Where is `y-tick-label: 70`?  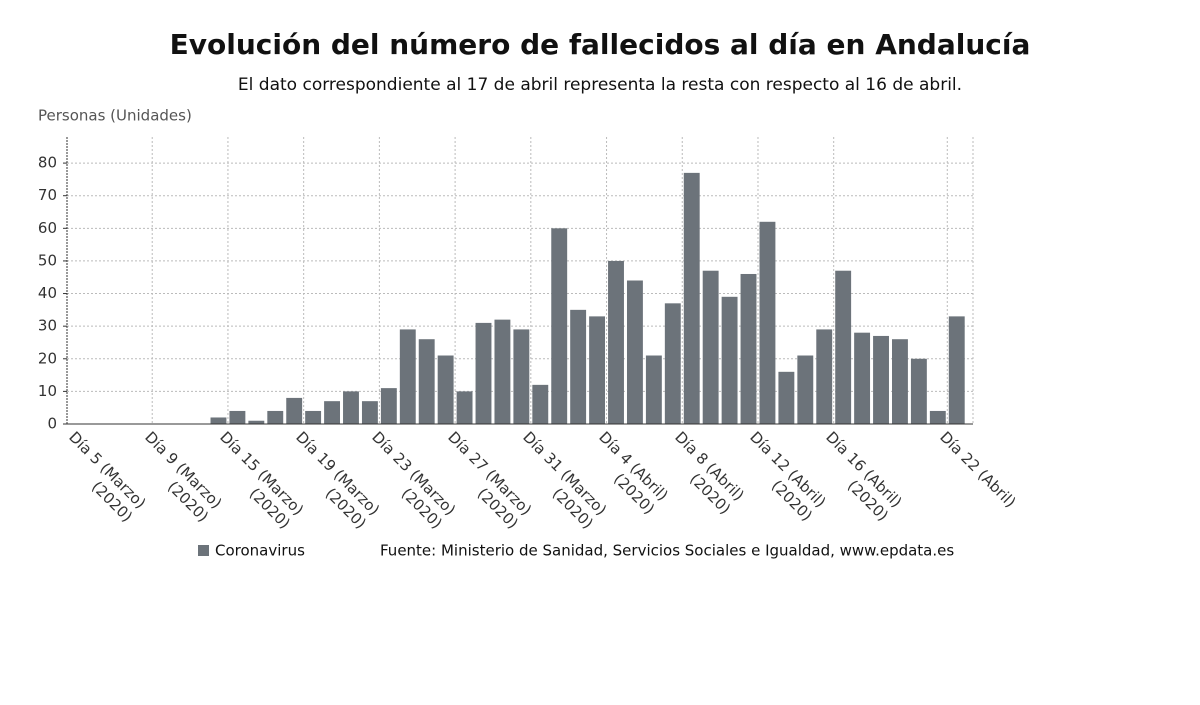 y-tick-label: 70 is located at coordinates (47, 195).